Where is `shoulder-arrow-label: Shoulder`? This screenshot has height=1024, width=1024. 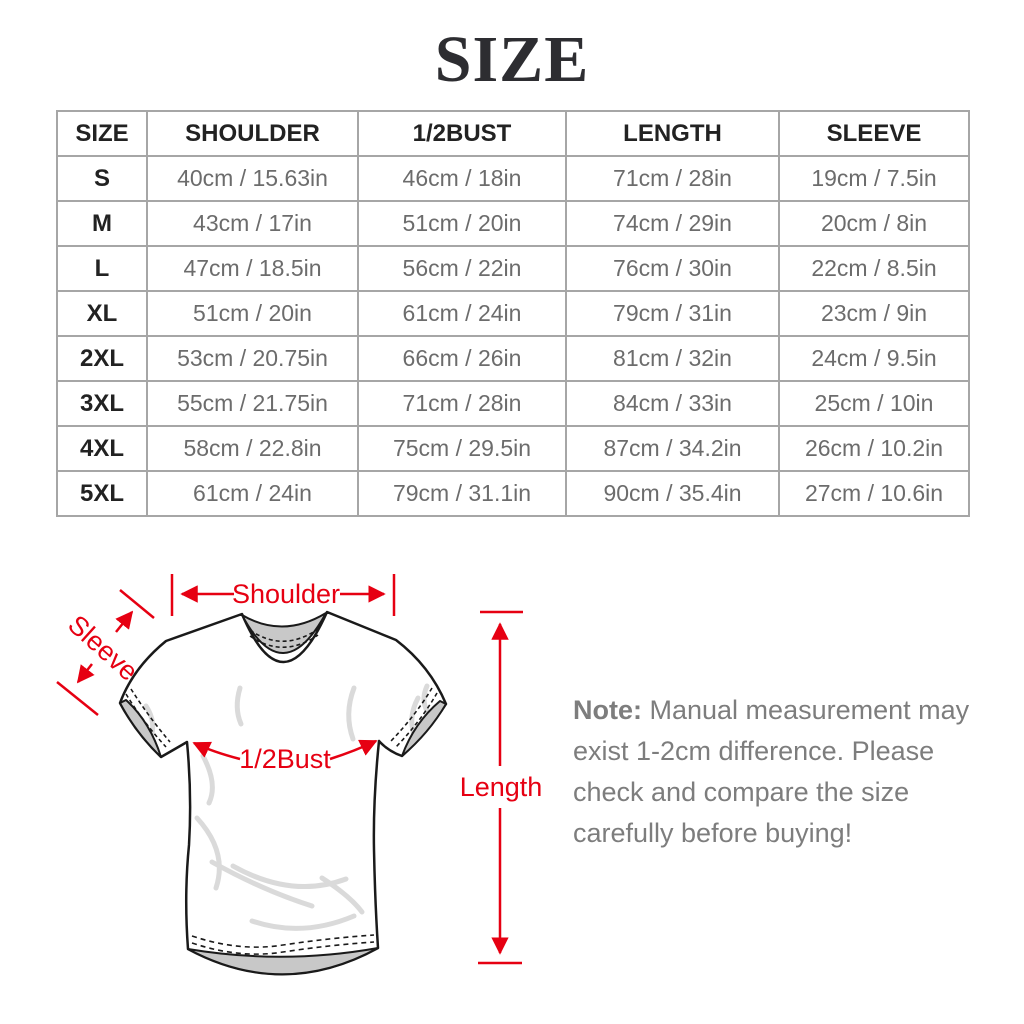
shoulder-arrow-label: Shoulder is located at coordinates (286, 594).